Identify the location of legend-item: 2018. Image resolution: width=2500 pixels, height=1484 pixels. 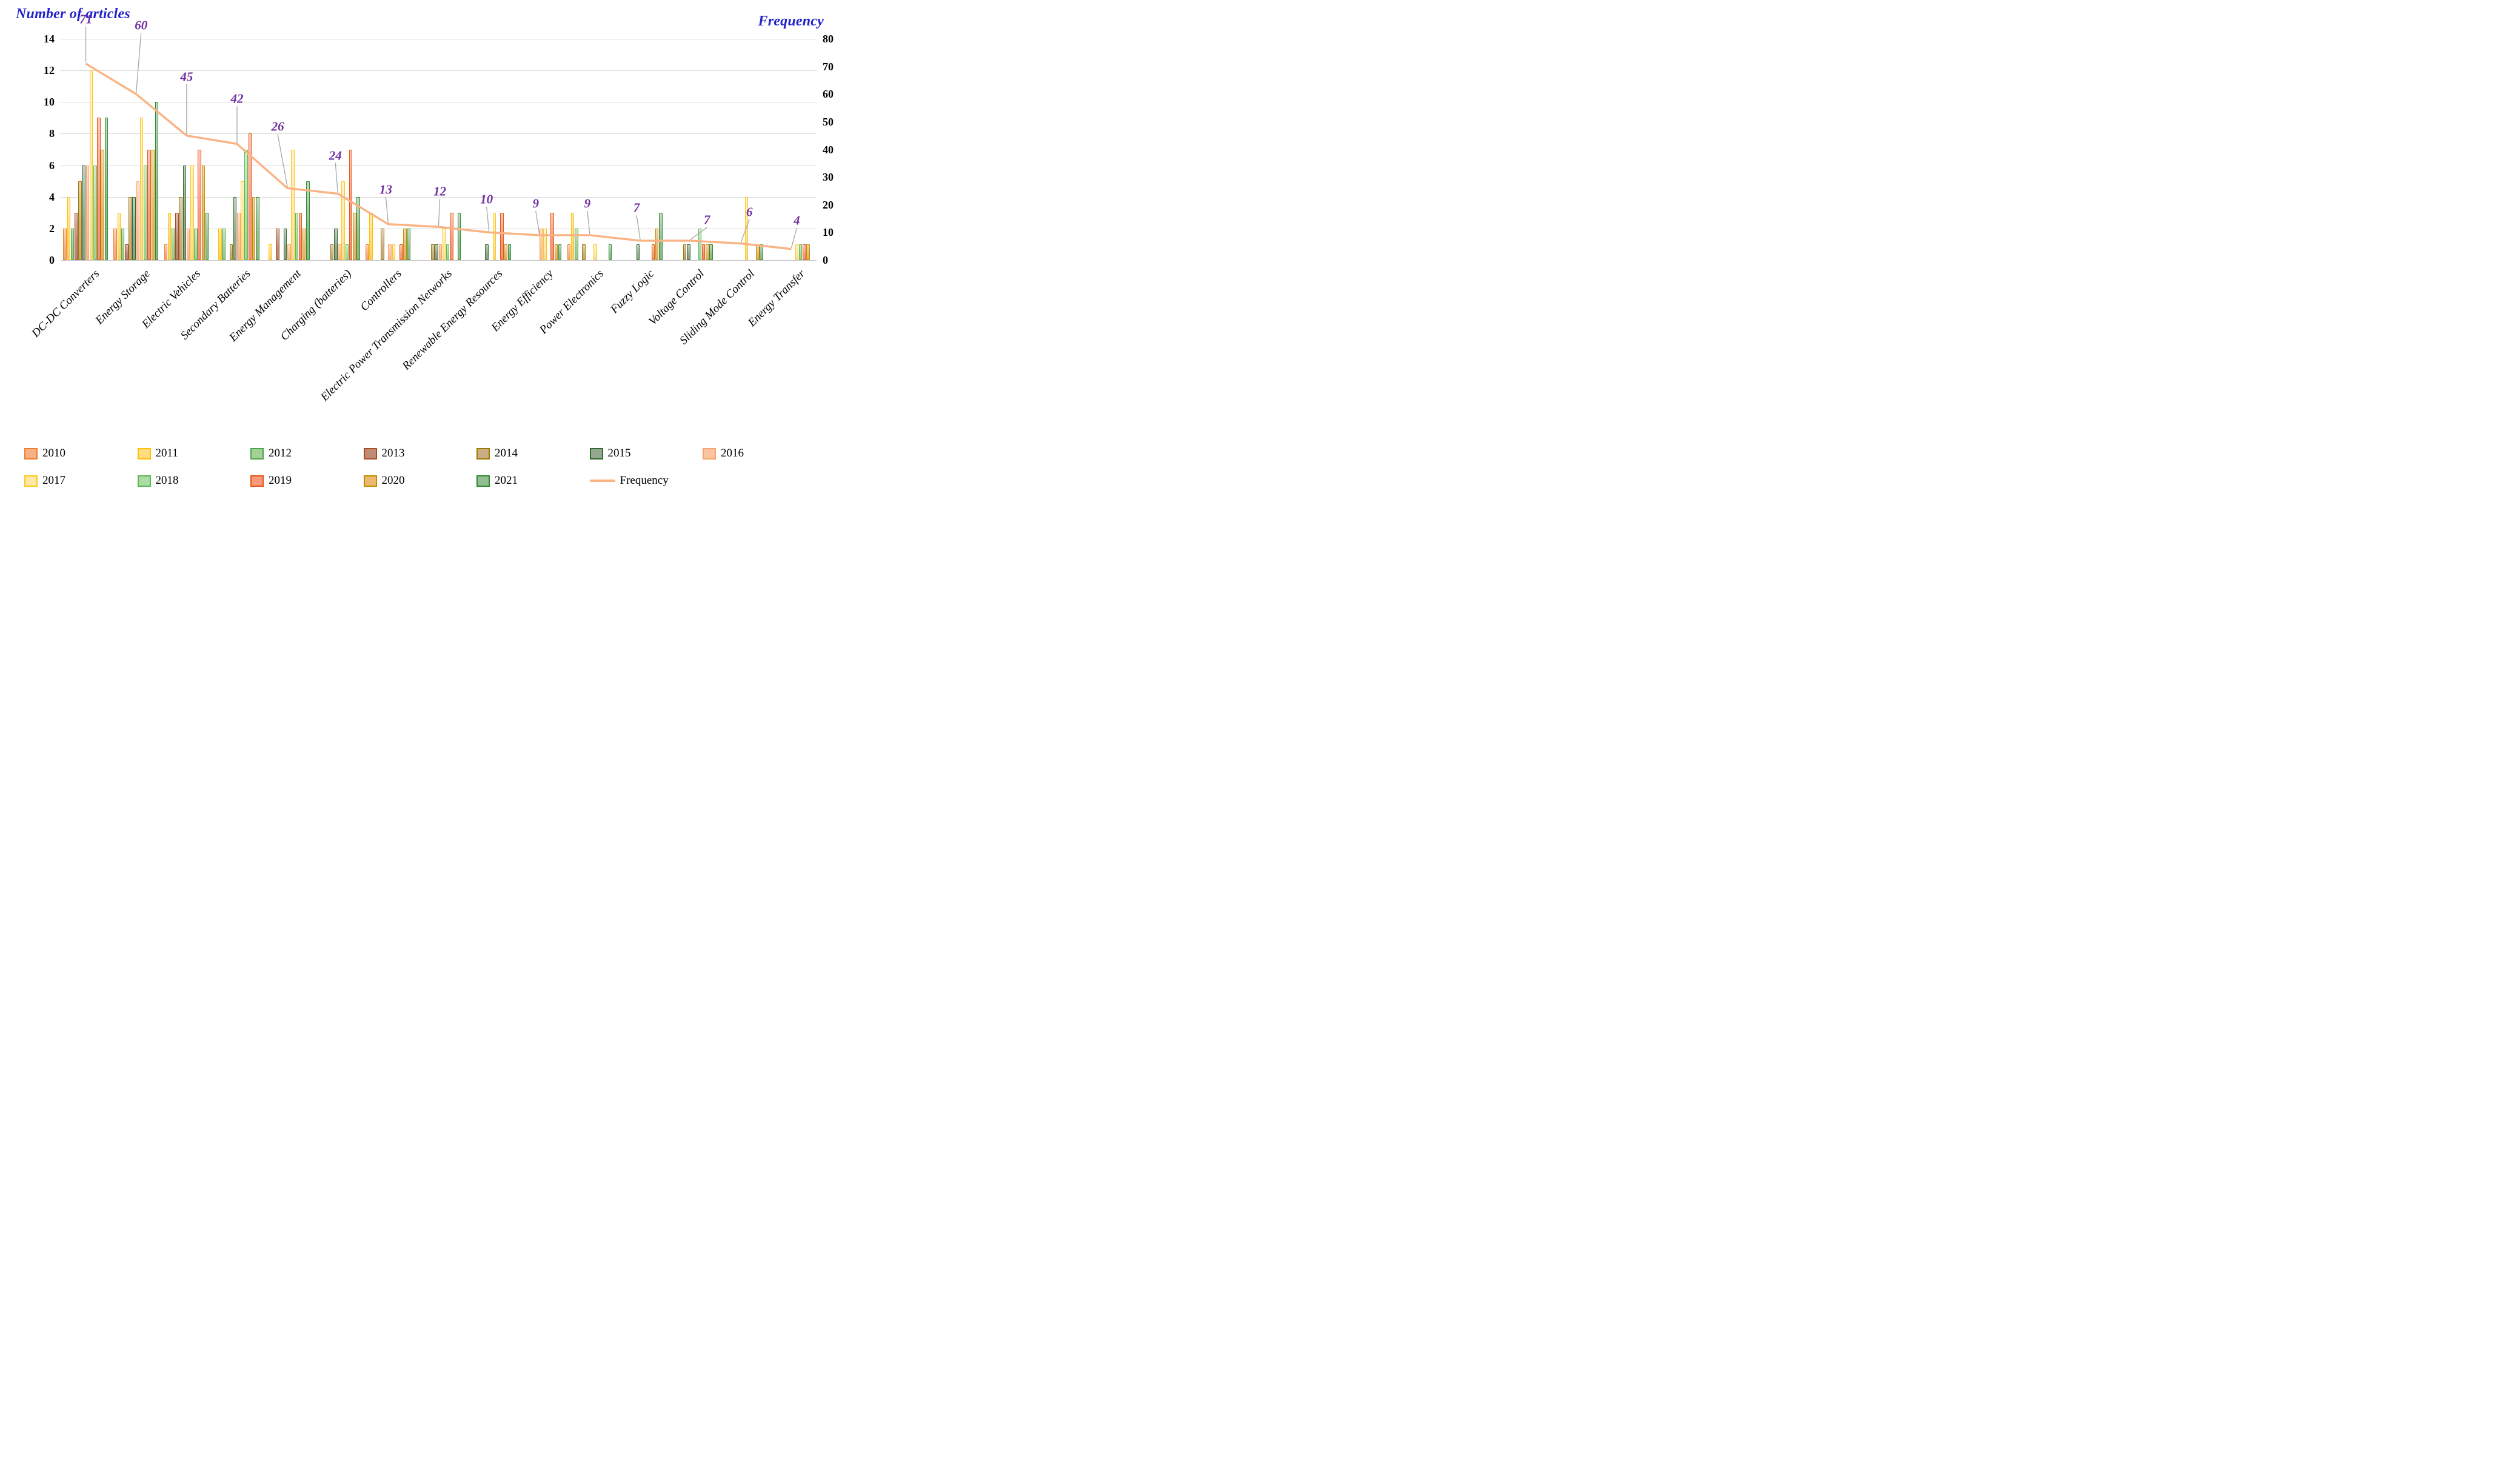
(158, 480).